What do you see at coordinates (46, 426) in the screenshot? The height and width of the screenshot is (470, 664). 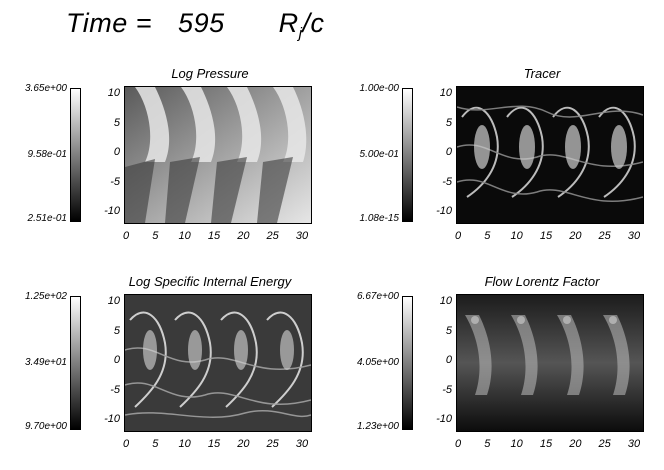 I see `colorbar-min-label: 9.70e+00` at bounding box center [46, 426].